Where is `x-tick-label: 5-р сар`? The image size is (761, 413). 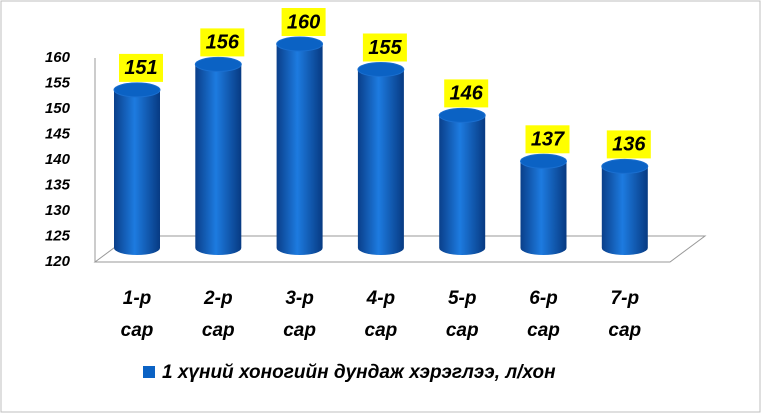
x-tick-label: 5-р сар is located at coordinates (462, 314).